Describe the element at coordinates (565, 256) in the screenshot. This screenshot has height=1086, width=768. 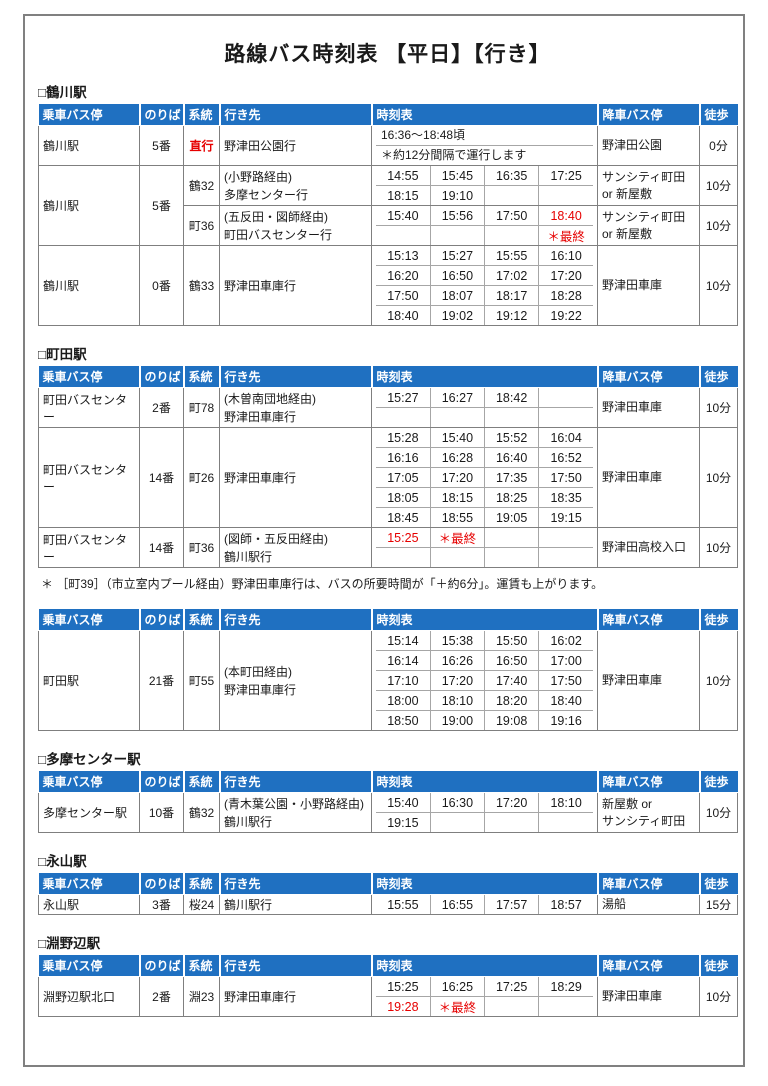
I see `time-cell: 16:10` at that location.